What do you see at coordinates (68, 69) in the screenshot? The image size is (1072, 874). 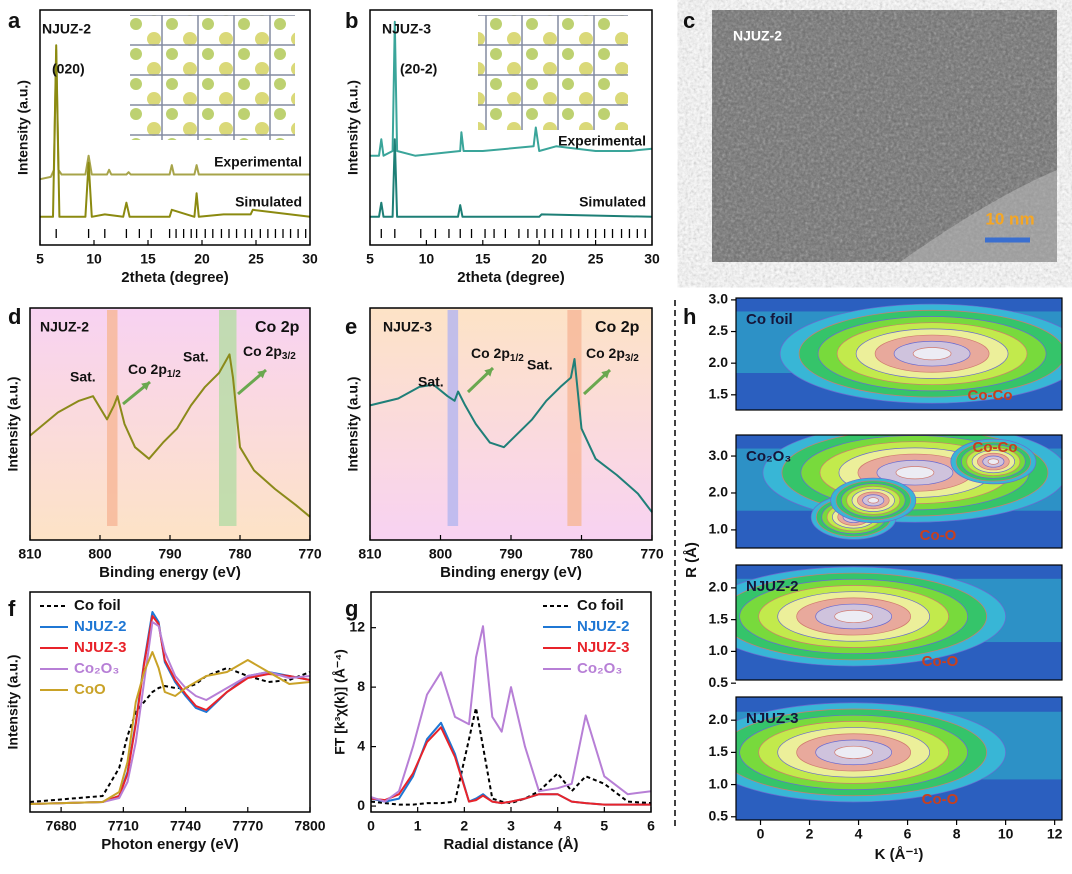 I see `annotation: (020)` at bounding box center [68, 69].